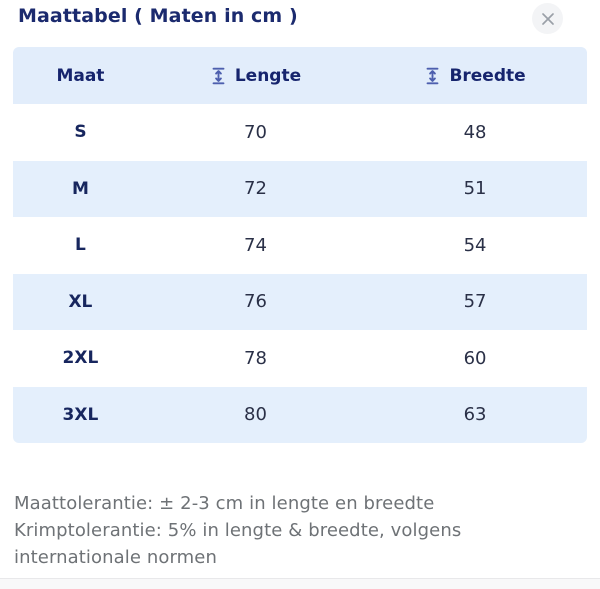  Describe the element at coordinates (80, 188) in the screenshot. I see `size-cell: M` at that location.